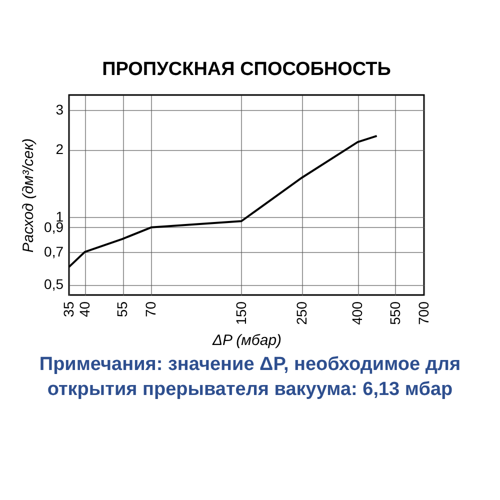 The width and height of the screenshot is (500, 500). I want to click on y-tick-label: 2, so click(60, 149).